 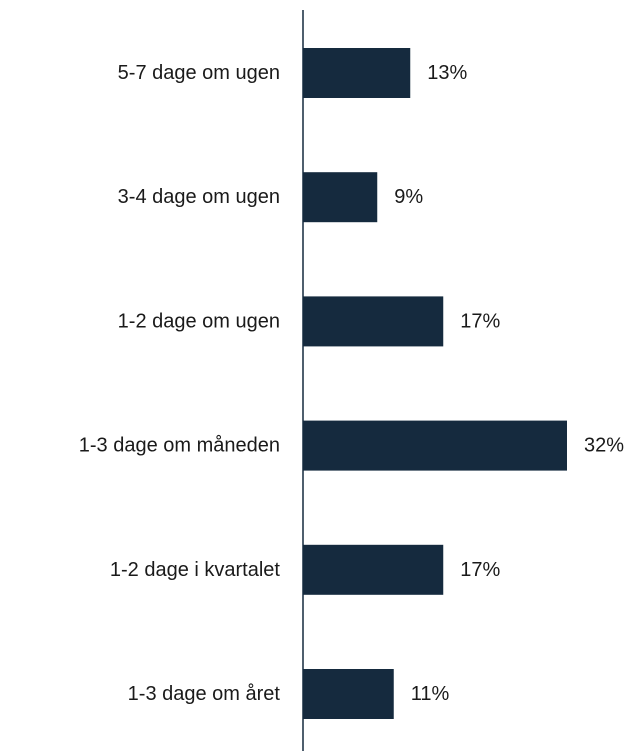 I want to click on value-label: 9%, so click(x=408, y=197).